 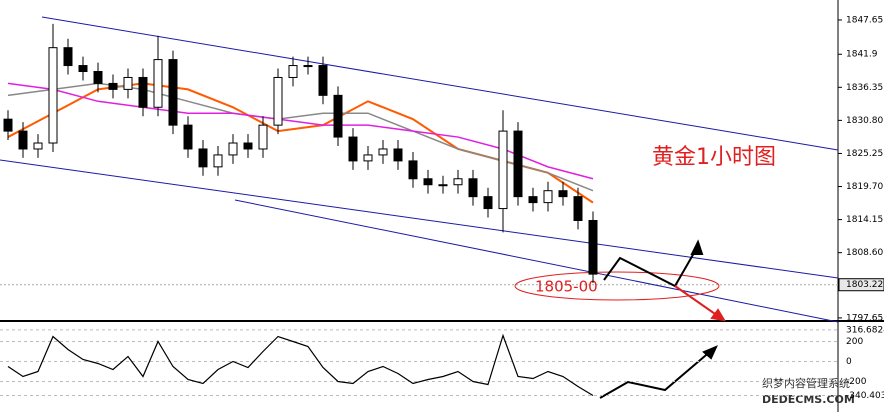 What do you see at coordinates (864, 88) in the screenshot?
I see `y-tick-label: 1836.35` at bounding box center [864, 88].